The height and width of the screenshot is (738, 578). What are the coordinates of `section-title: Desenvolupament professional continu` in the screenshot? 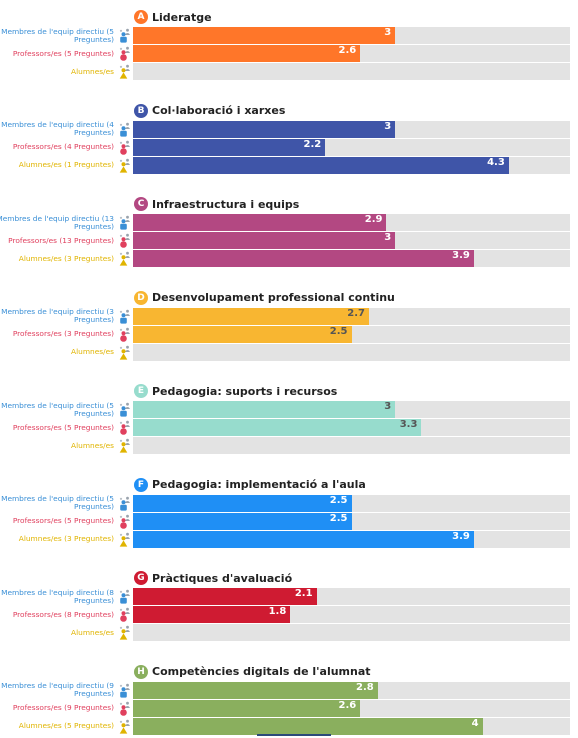 It's located at (273, 297).